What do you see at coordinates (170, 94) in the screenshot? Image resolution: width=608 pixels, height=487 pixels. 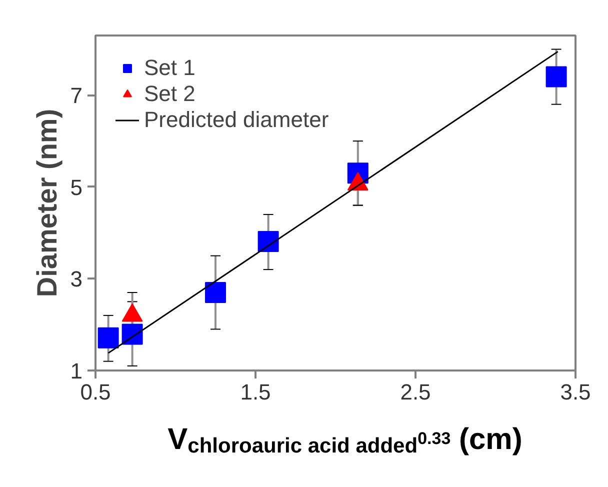 I see `legend-label: Set 2` at bounding box center [170, 94].